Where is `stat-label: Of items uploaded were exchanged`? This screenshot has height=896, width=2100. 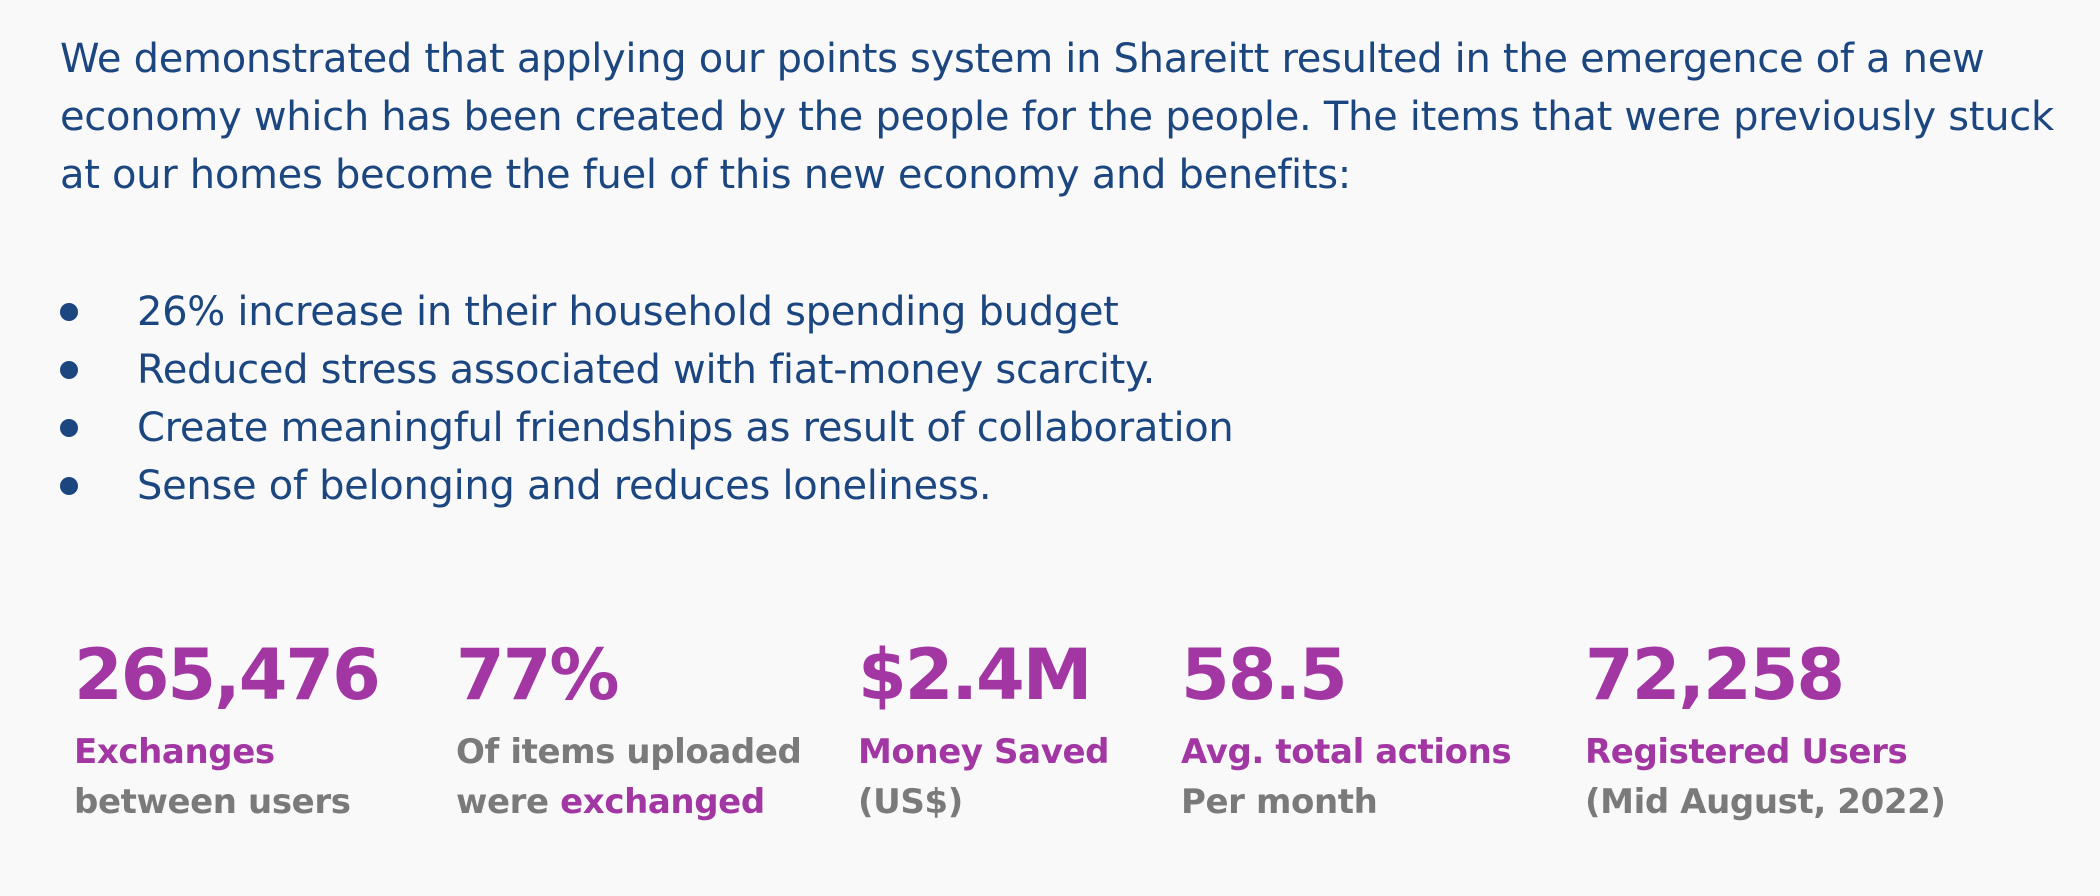 stat-label: Of items uploaded were exchanged is located at coordinates (629, 777).